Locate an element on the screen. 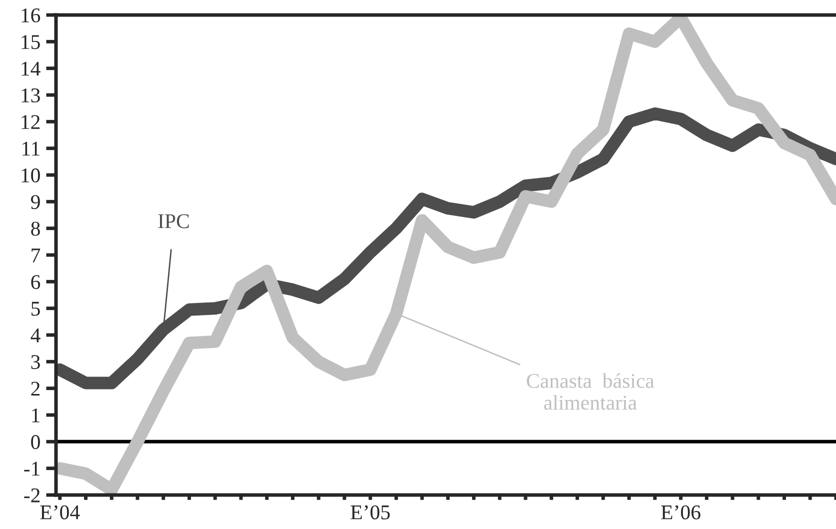 Image resolution: width=836 pixels, height=529 pixels. text: IPC is located at coordinates (173, 221).